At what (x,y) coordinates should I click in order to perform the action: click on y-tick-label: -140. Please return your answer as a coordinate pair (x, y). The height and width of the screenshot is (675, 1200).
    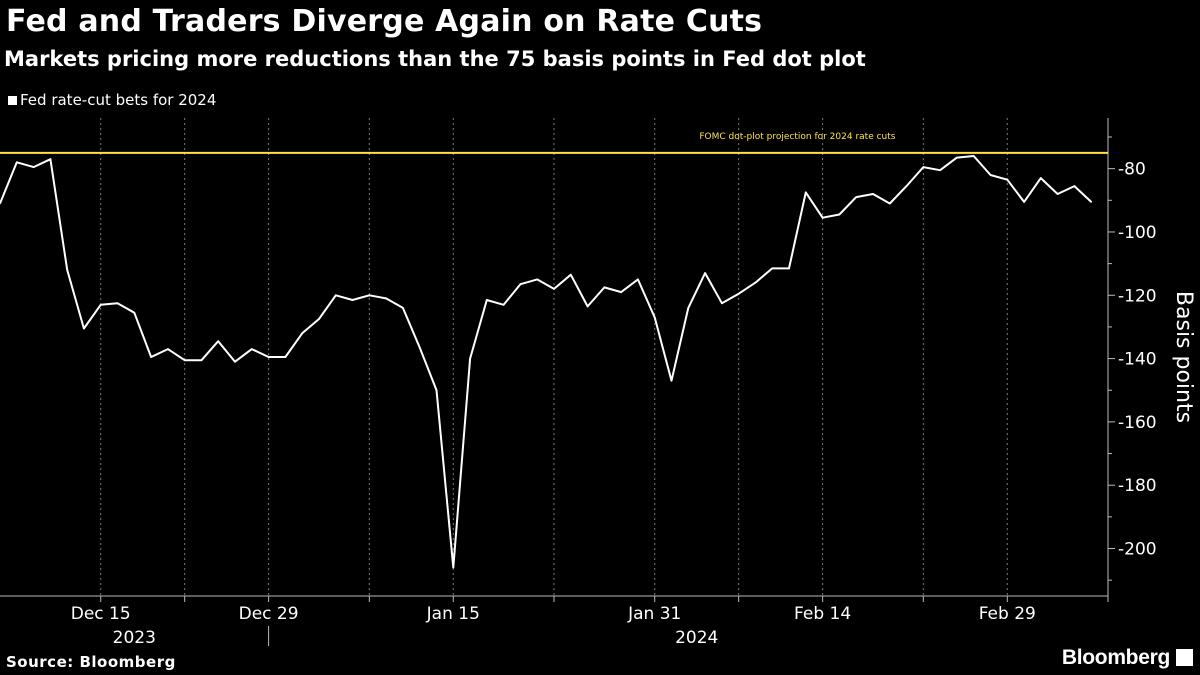
    Looking at the image, I should click on (1137, 360).